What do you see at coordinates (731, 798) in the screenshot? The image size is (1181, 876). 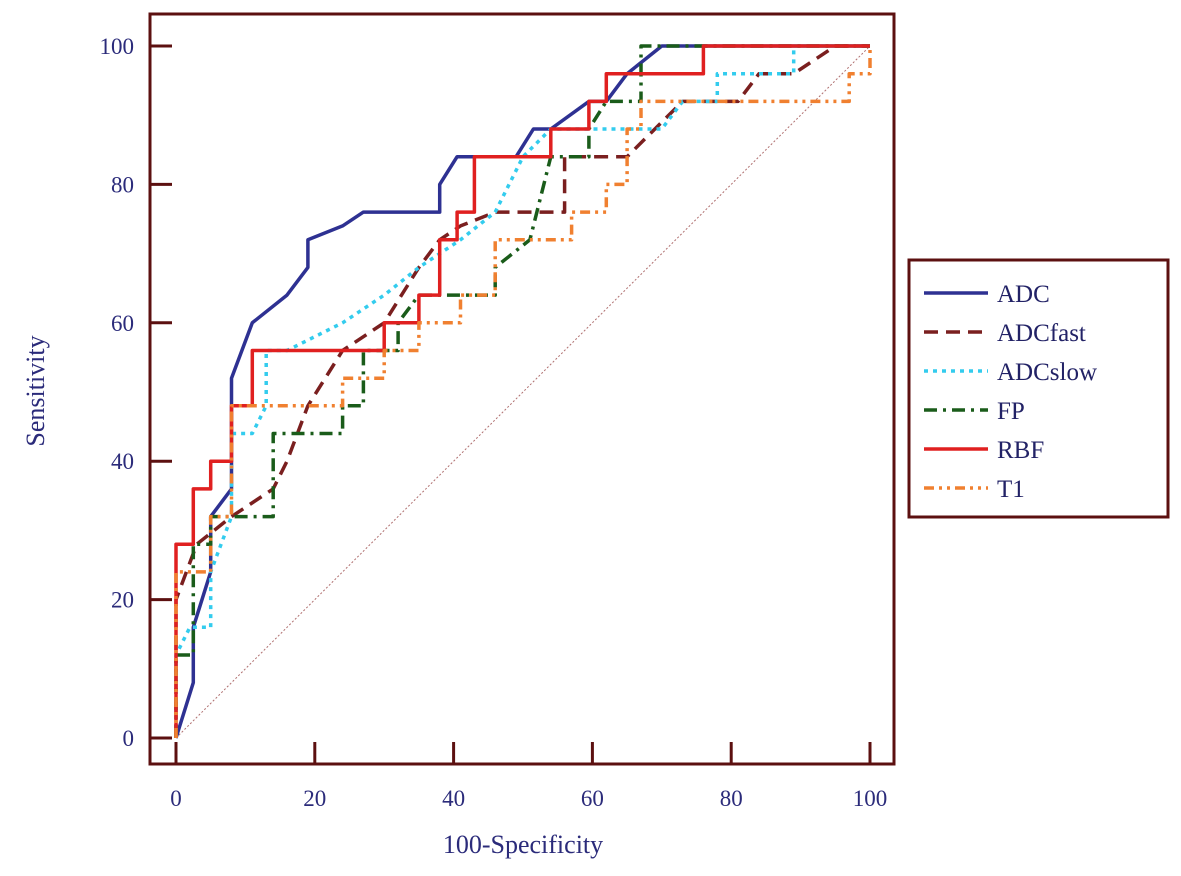 I see `x-tick-label: 80` at bounding box center [731, 798].